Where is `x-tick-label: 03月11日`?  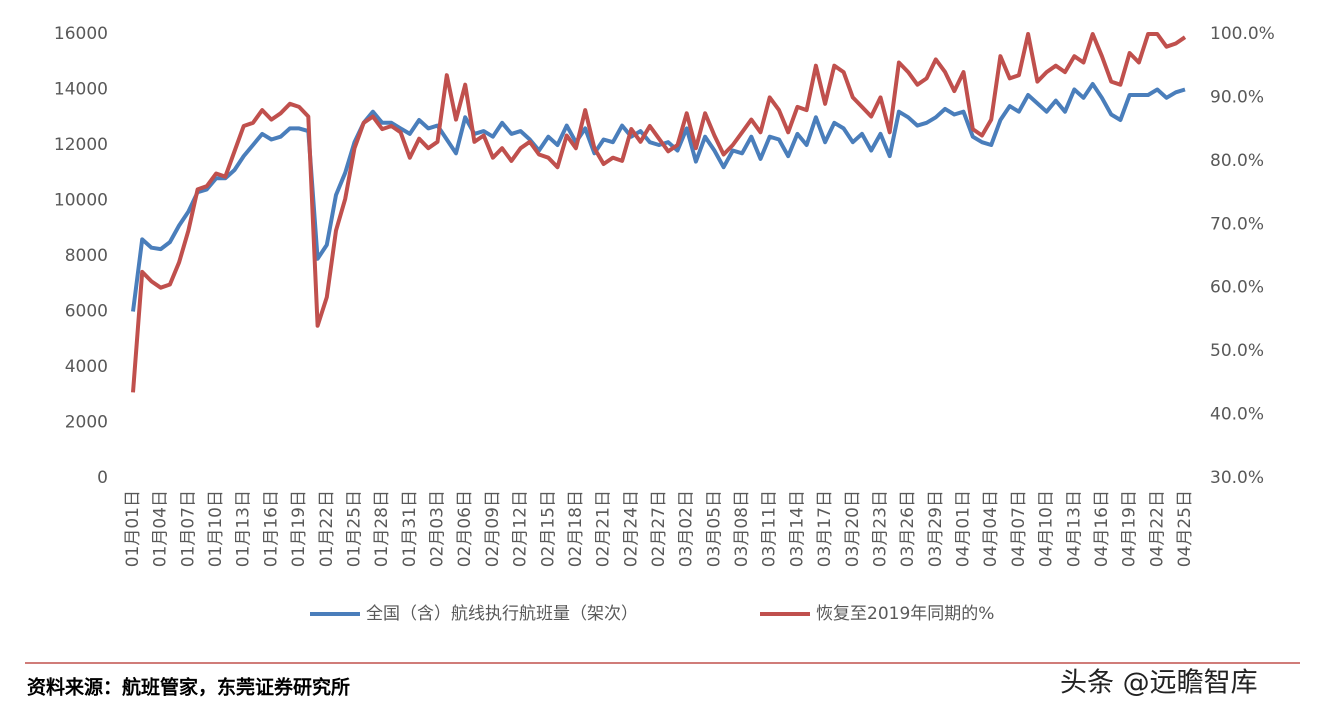
x-tick-label: 03月11日 is located at coordinates (770, 528).